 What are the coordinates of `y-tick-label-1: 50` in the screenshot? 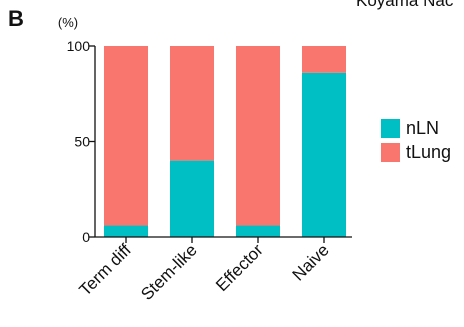 It's located at (82, 142).